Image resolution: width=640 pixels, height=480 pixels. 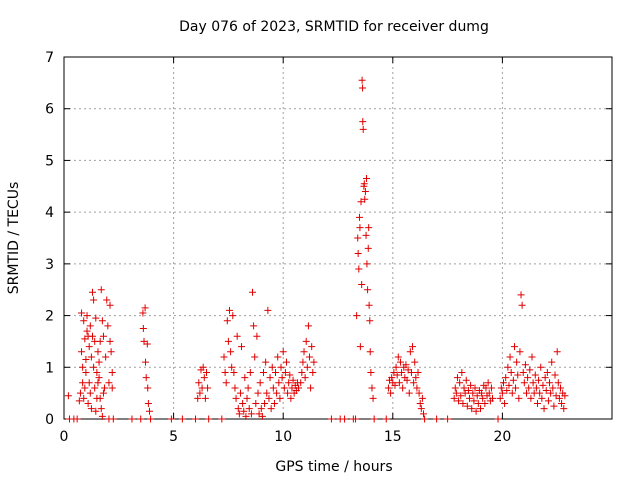 I want to click on y-tick-label: 4, so click(x=49, y=213).